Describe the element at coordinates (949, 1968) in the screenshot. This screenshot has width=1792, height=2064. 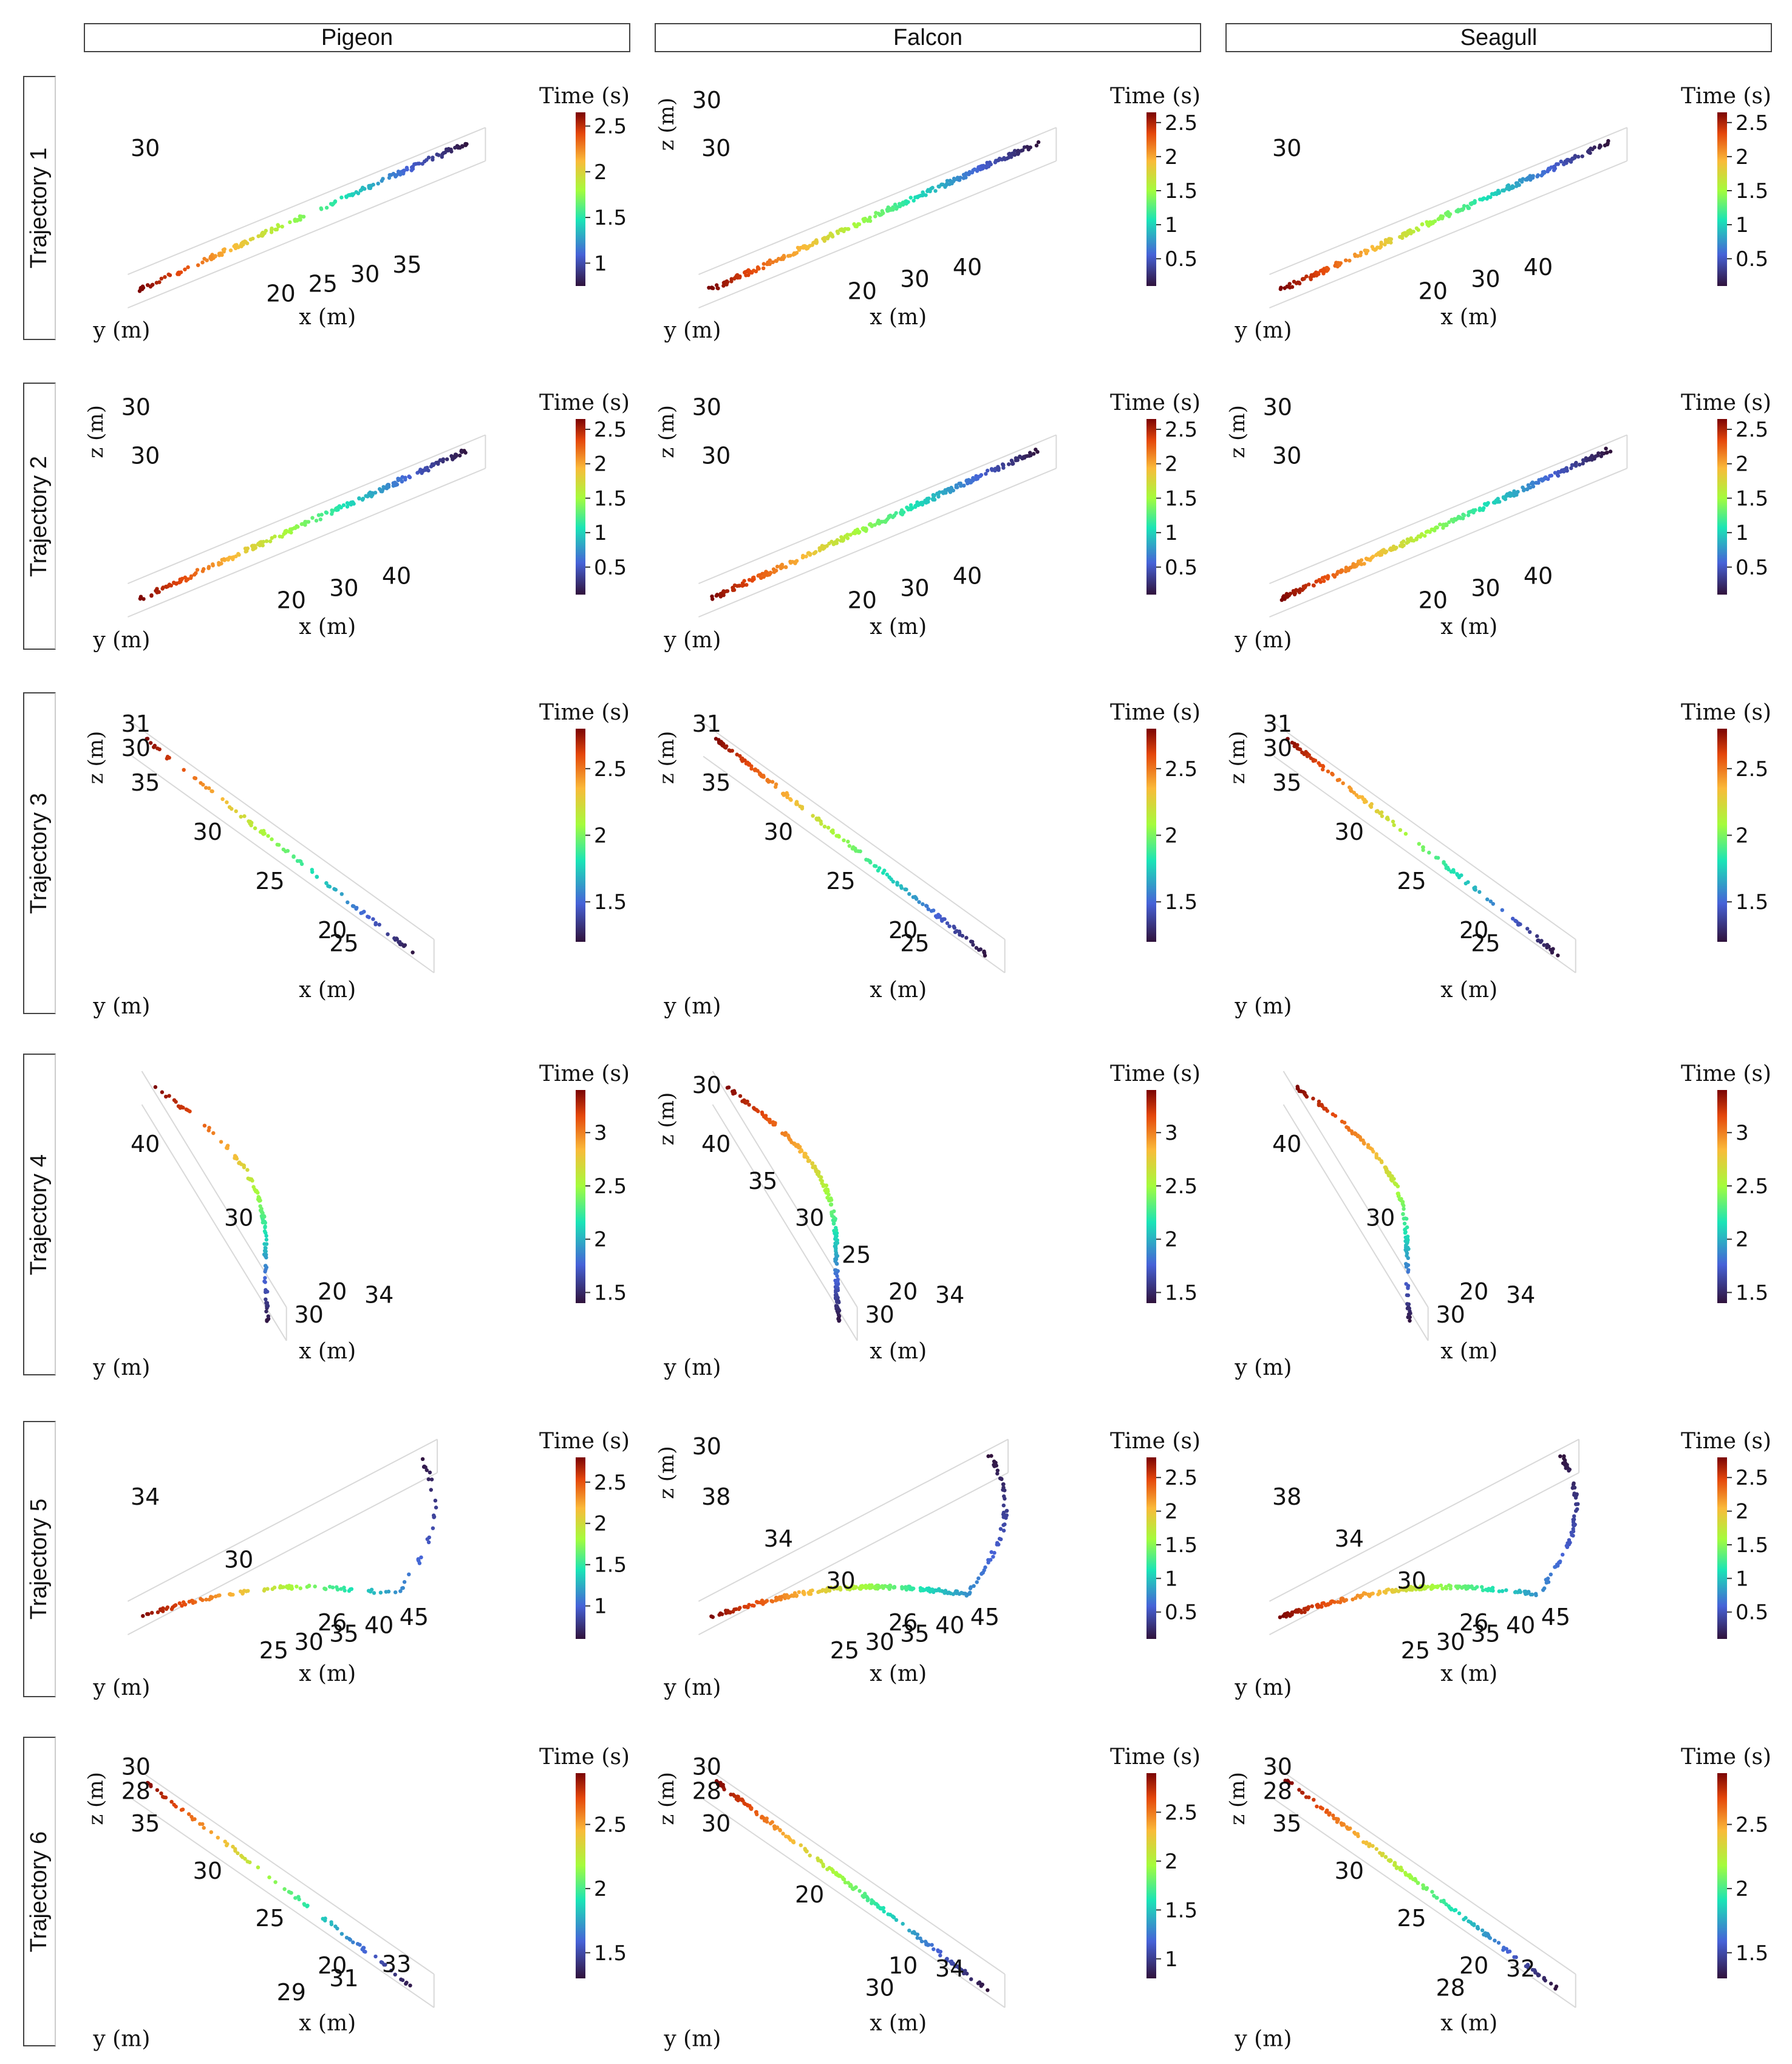
I see `x-tick-label: 34` at that location.